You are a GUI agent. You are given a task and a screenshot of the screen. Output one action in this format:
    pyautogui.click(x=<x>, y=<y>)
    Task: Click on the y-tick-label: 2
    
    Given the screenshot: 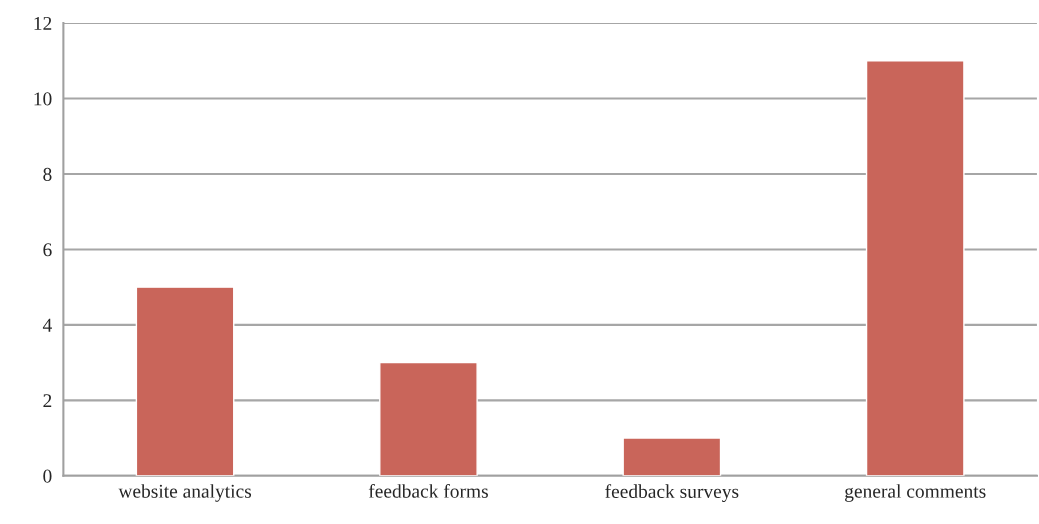 What is the action you would take?
    pyautogui.click(x=47, y=401)
    